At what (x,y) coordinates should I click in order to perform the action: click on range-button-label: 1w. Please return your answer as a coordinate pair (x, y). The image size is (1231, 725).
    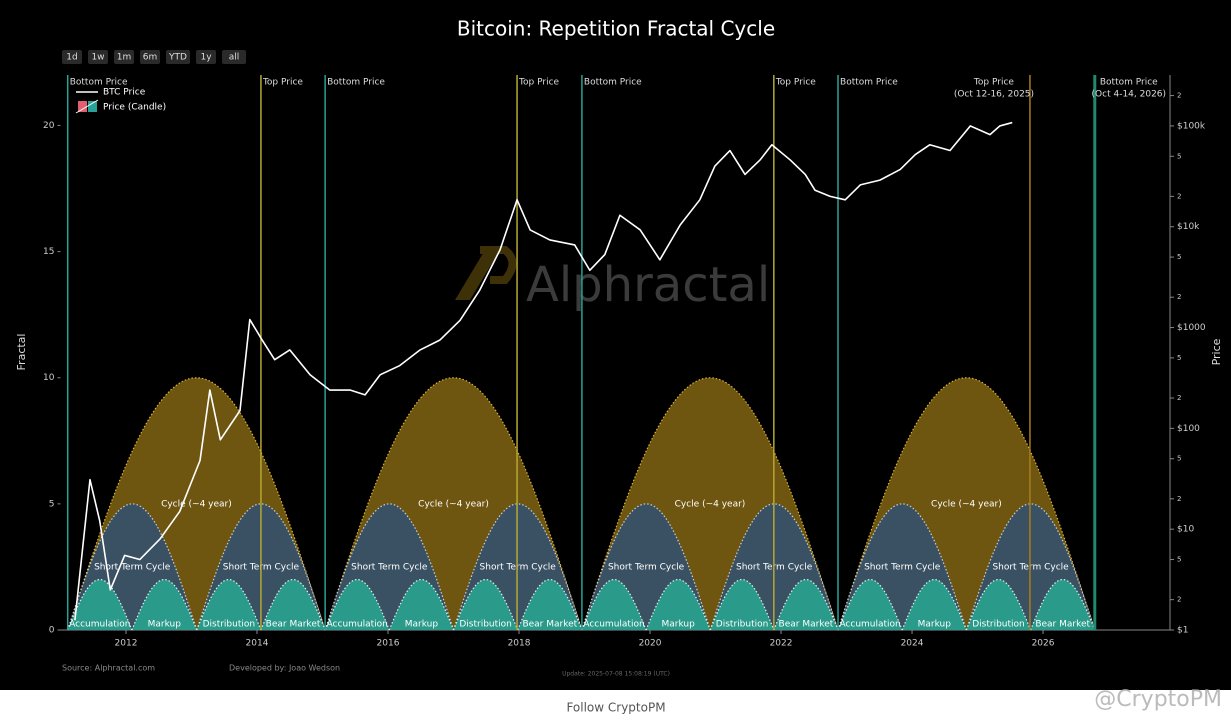
    Looking at the image, I should click on (97, 58).